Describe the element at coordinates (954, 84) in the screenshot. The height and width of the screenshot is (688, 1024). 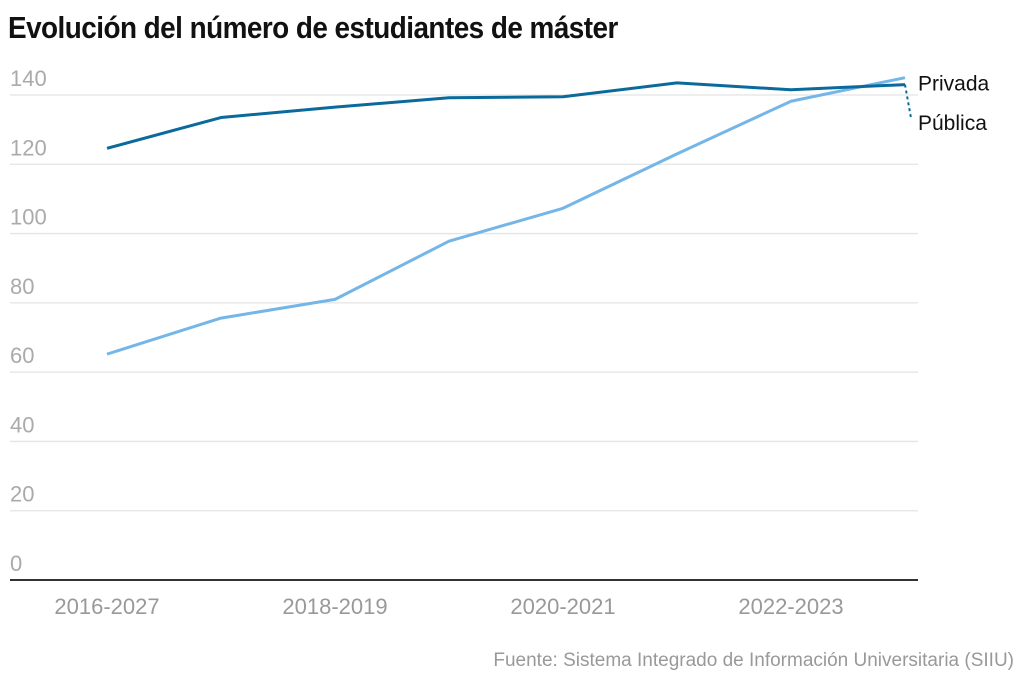
I see `legend-label-privada: Privada` at that location.